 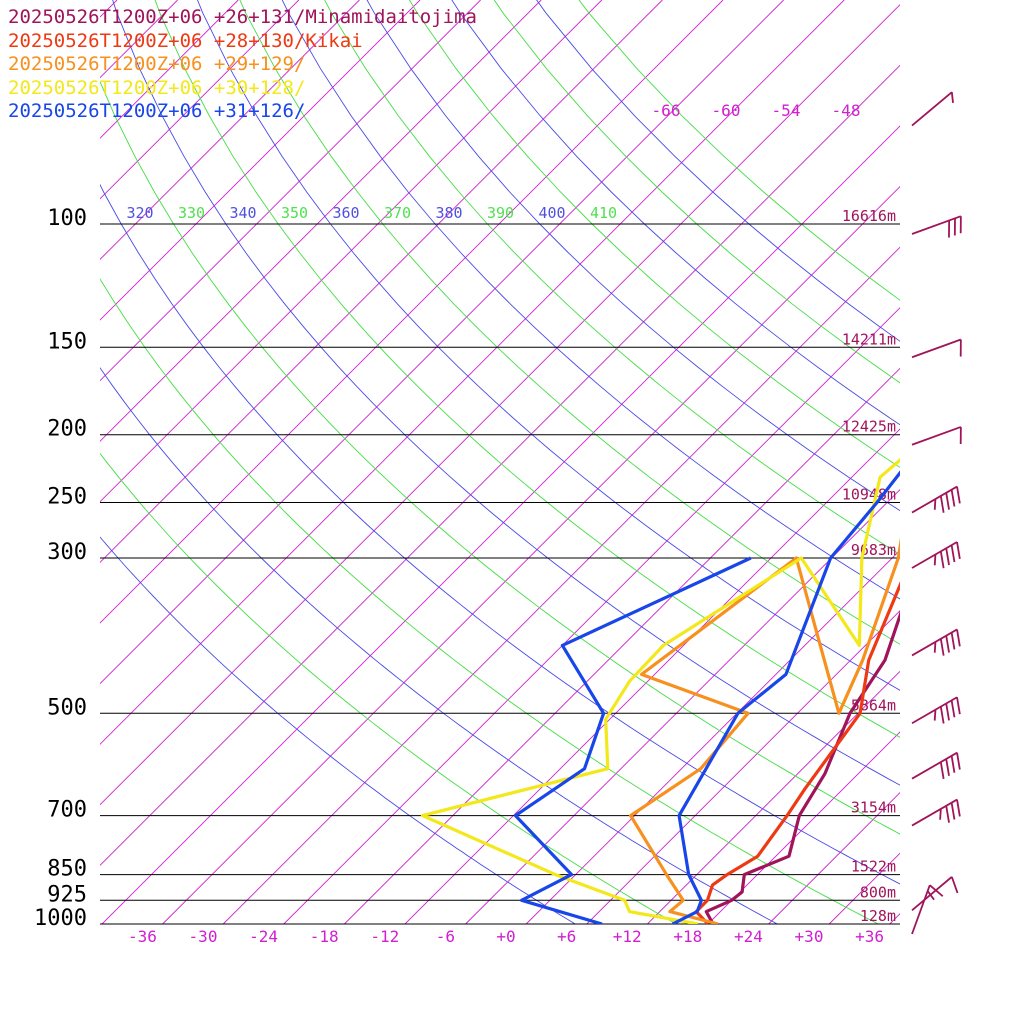 What do you see at coordinates (936, 513) in the screenshot?
I see `wind-barbs` at bounding box center [936, 513].